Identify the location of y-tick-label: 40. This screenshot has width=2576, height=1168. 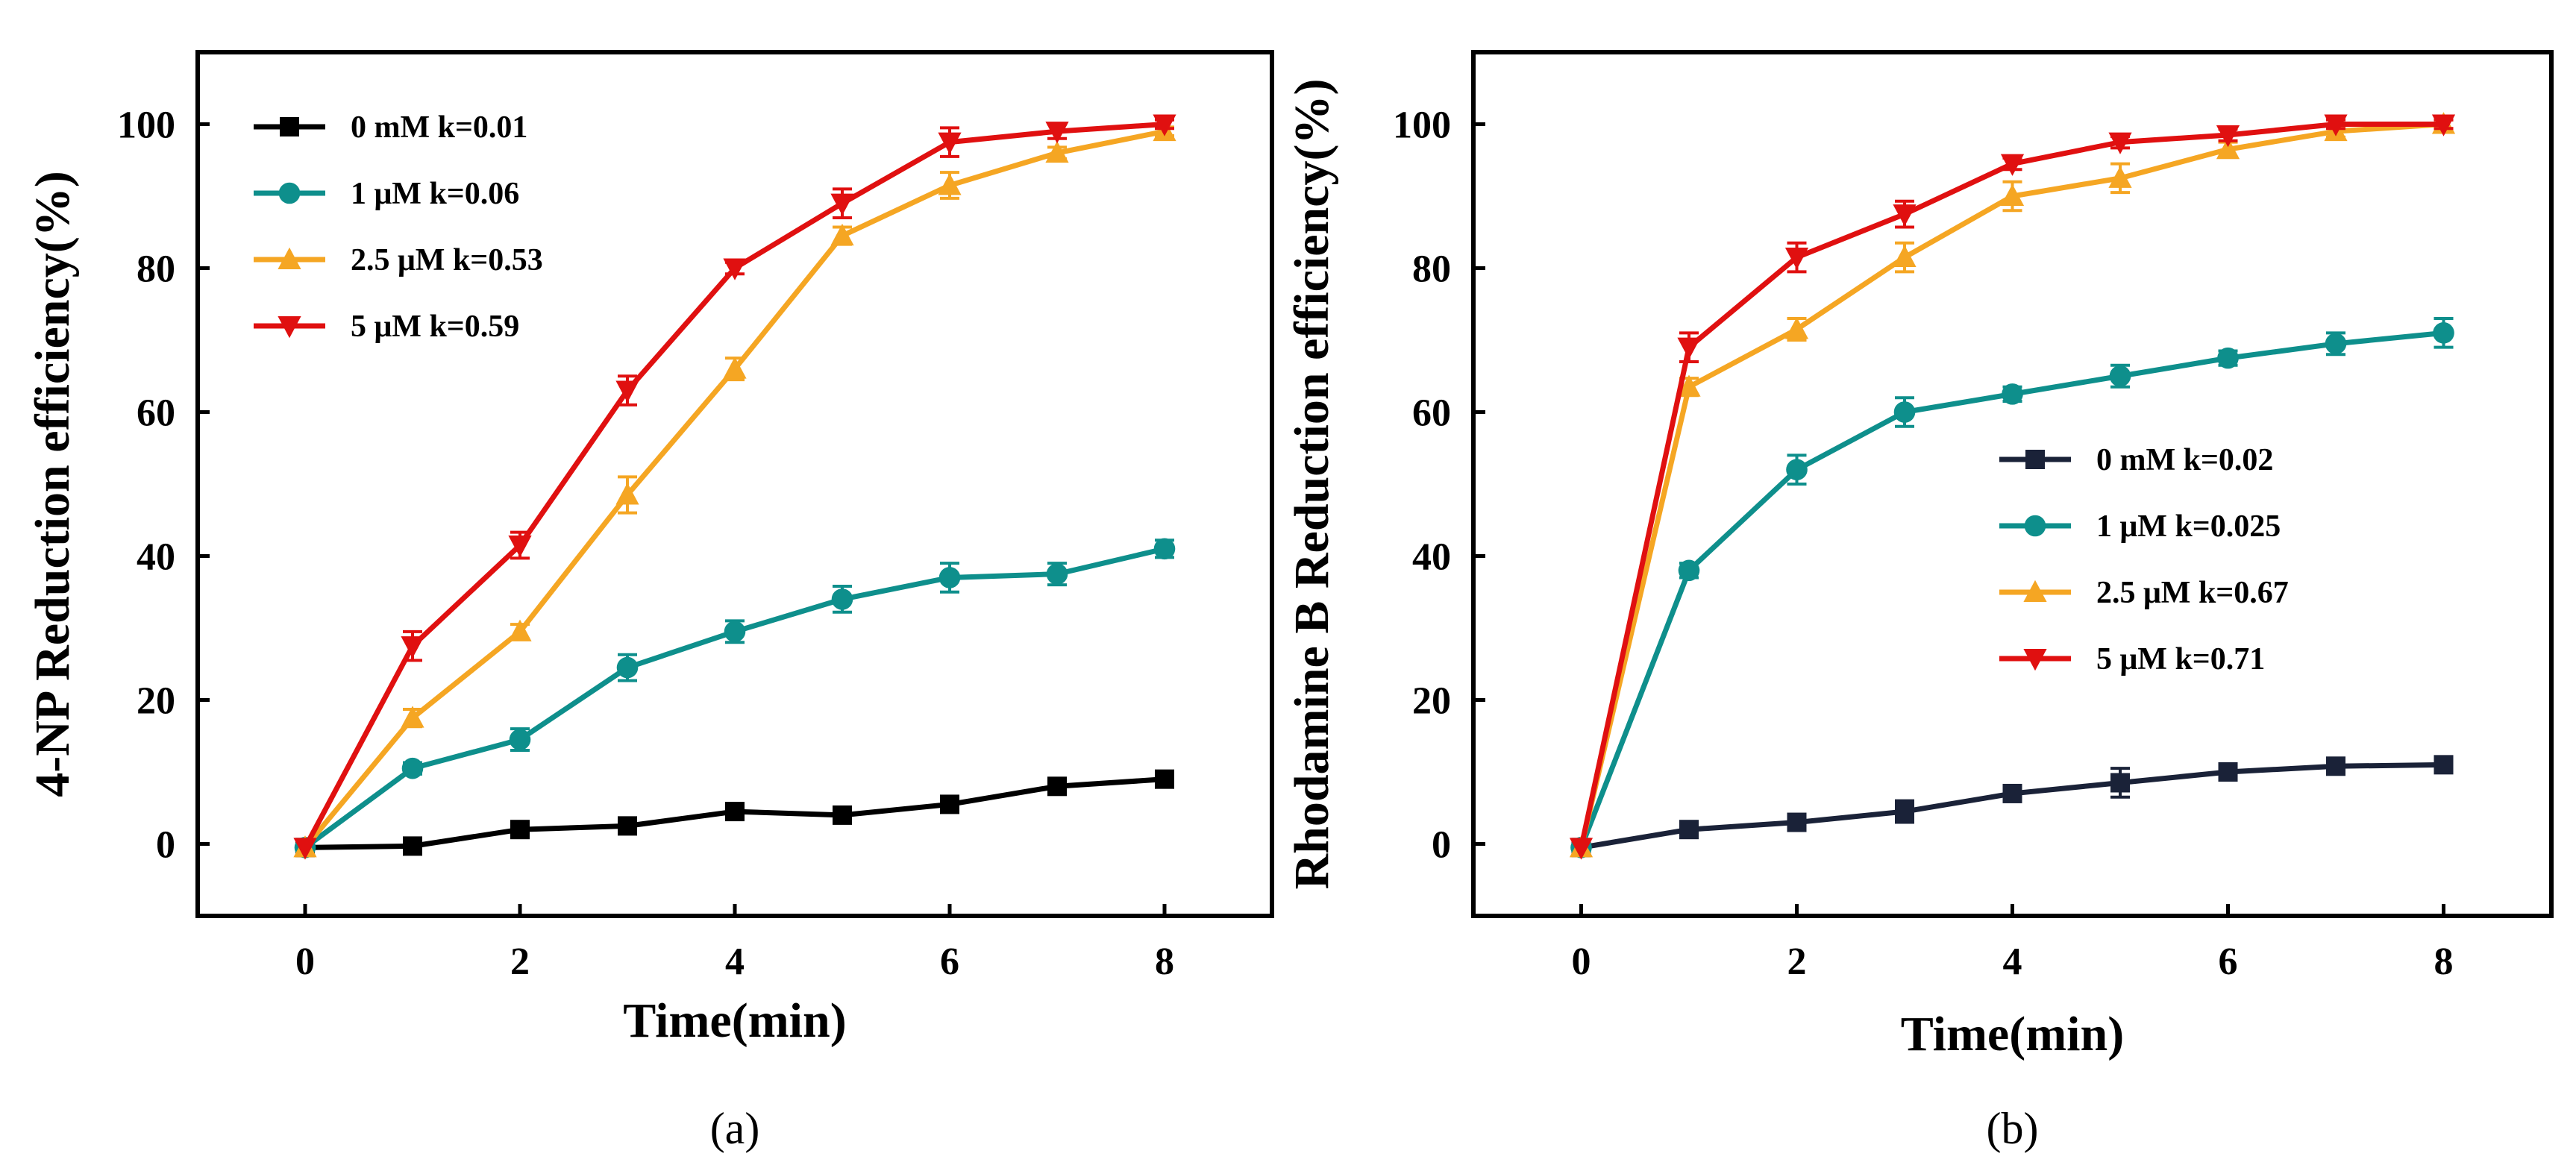
(1431, 558).